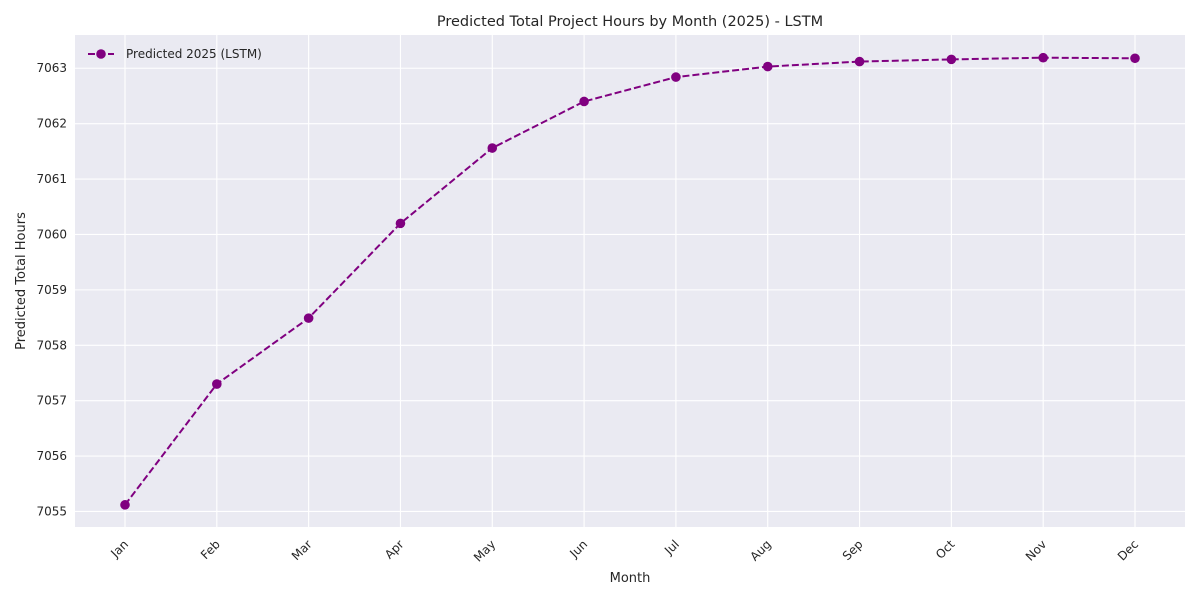 The height and width of the screenshot is (600, 1200). Describe the element at coordinates (671, 547) in the screenshot. I see `x-tick-label: Jul` at that location.